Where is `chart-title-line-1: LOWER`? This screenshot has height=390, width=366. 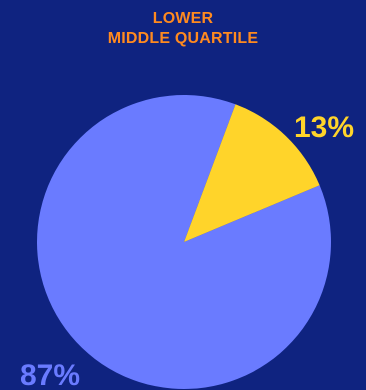
chart-title-line-1: LOWER is located at coordinates (183, 18).